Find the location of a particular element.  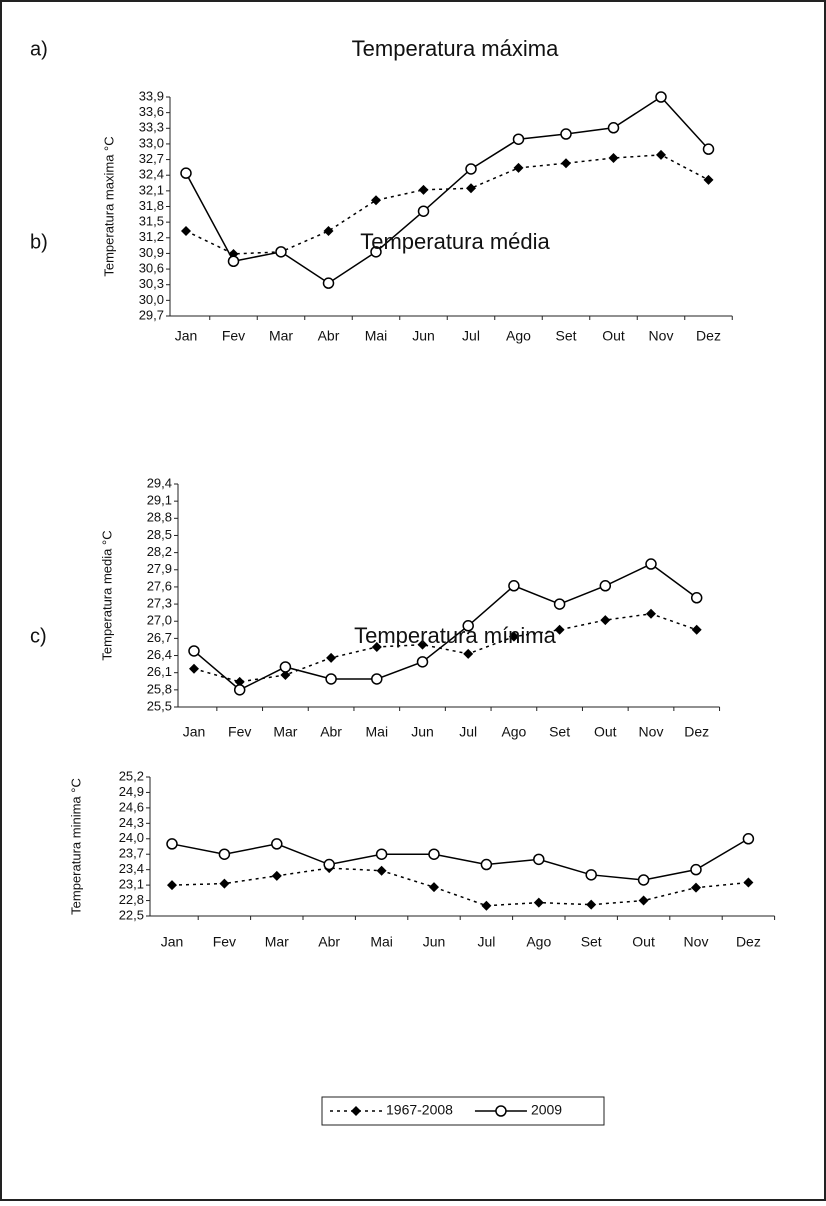

y-tick-label: 22,5 is located at coordinates (131, 914).